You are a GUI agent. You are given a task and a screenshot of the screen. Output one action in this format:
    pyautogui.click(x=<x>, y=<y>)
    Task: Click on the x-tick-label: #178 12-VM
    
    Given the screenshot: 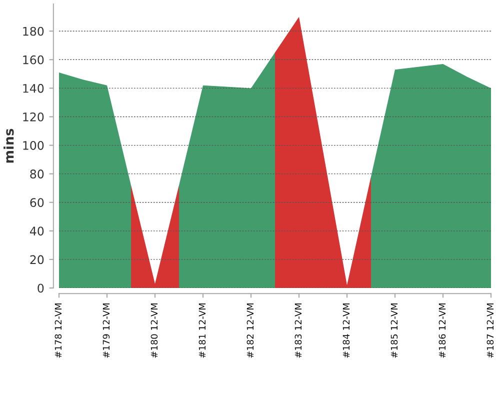 What is the action you would take?
    pyautogui.click(x=58, y=330)
    